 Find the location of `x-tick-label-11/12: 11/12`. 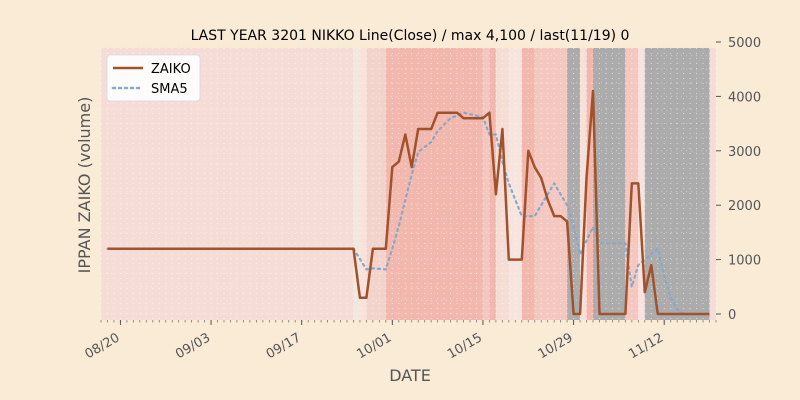

x-tick-label-11/12: 11/12 is located at coordinates (646, 346).